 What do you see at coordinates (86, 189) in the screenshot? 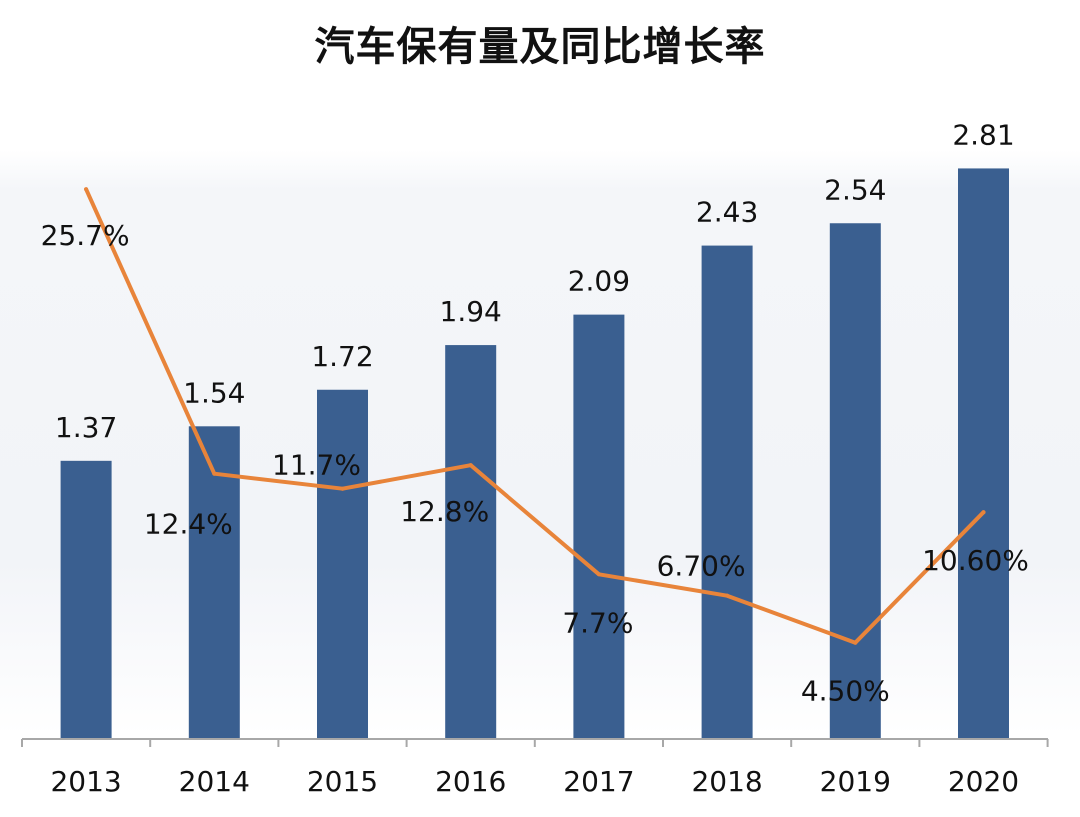
I see `growth-point-2013` at bounding box center [86, 189].